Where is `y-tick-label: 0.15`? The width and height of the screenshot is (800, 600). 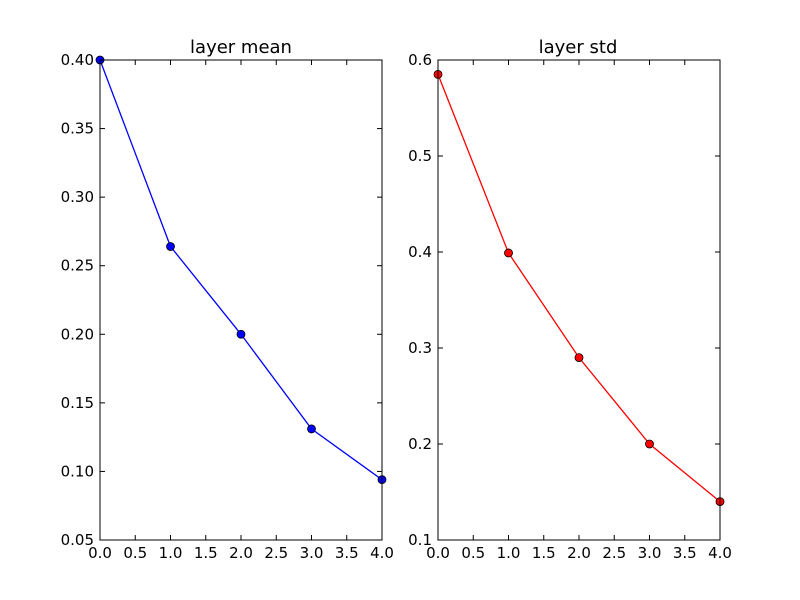
y-tick-label: 0.15 is located at coordinates (77, 403).